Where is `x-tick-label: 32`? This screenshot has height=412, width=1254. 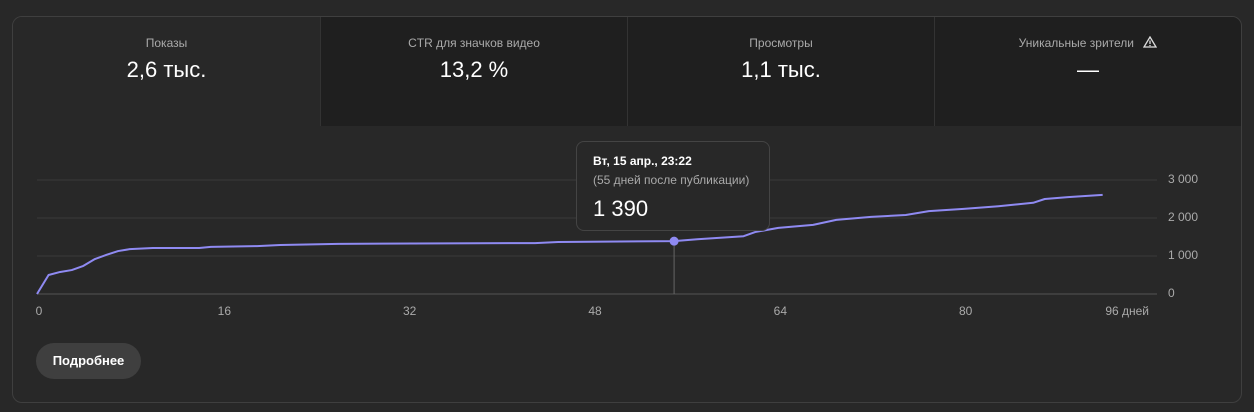
x-tick-label: 32 is located at coordinates (410, 311).